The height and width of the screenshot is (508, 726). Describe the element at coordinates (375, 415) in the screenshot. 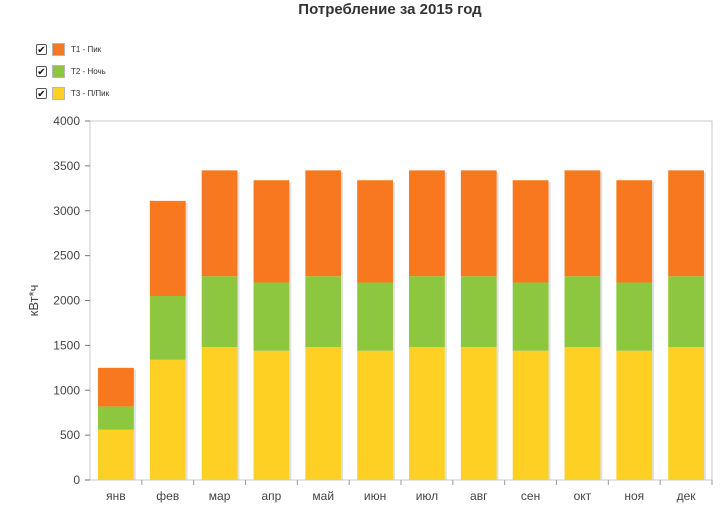

I see `bar-июн-series0` at that location.